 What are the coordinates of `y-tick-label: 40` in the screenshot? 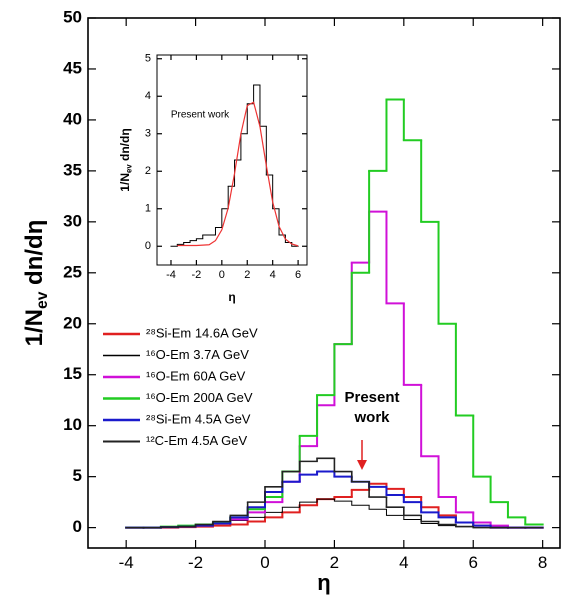 It's located at (72, 118).